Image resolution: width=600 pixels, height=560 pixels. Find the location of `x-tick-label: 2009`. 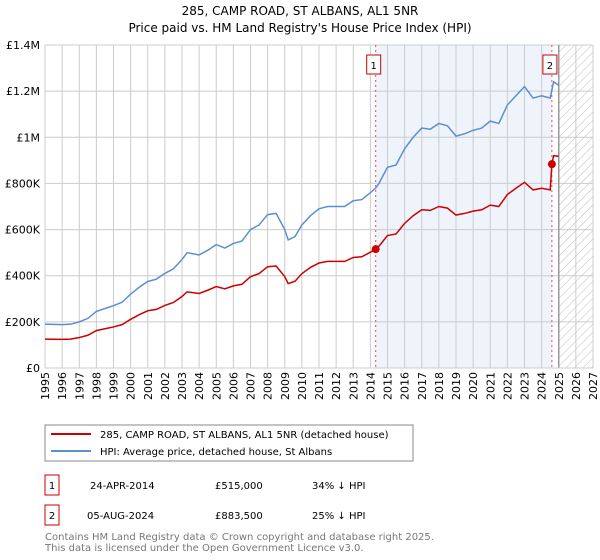

x-tick-label: 2009 is located at coordinates (285, 386).